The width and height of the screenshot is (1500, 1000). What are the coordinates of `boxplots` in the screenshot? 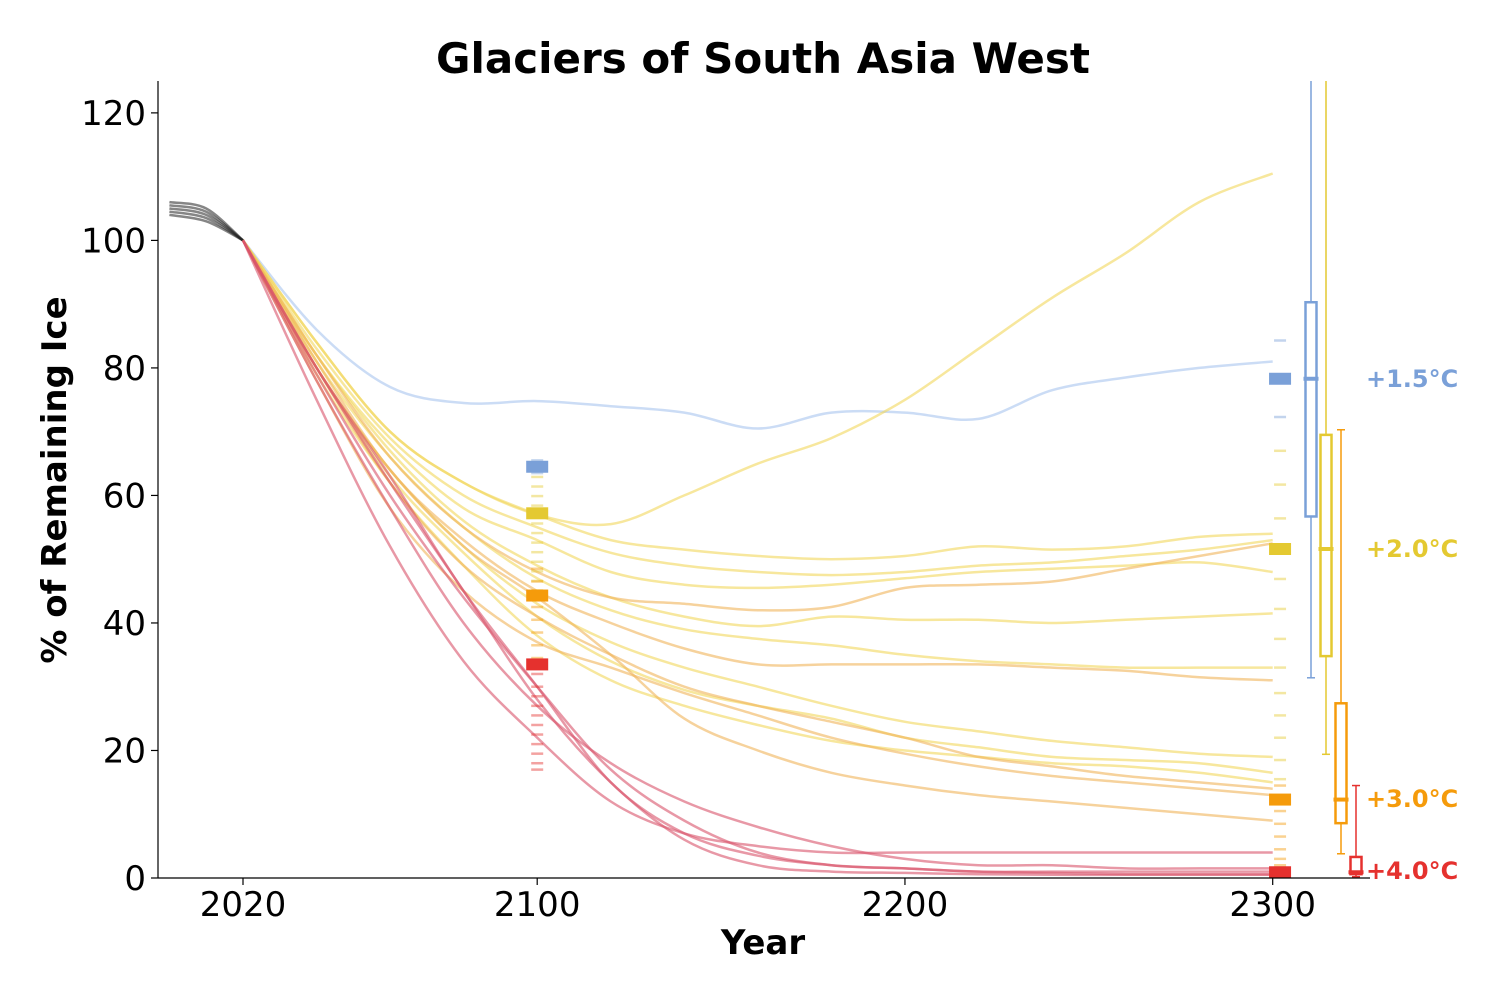 It's located at (1333, 479).